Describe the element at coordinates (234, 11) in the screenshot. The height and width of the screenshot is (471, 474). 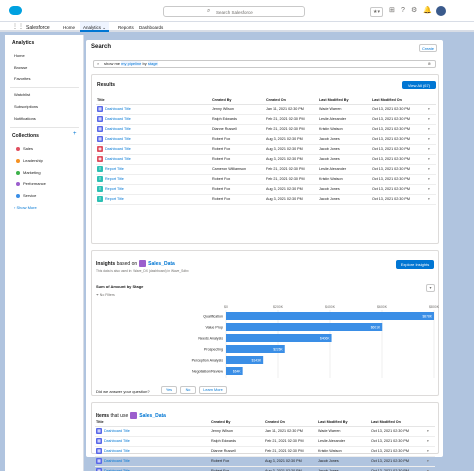
I see `global-search-input: ⌕ Search Salesforce` at that location.